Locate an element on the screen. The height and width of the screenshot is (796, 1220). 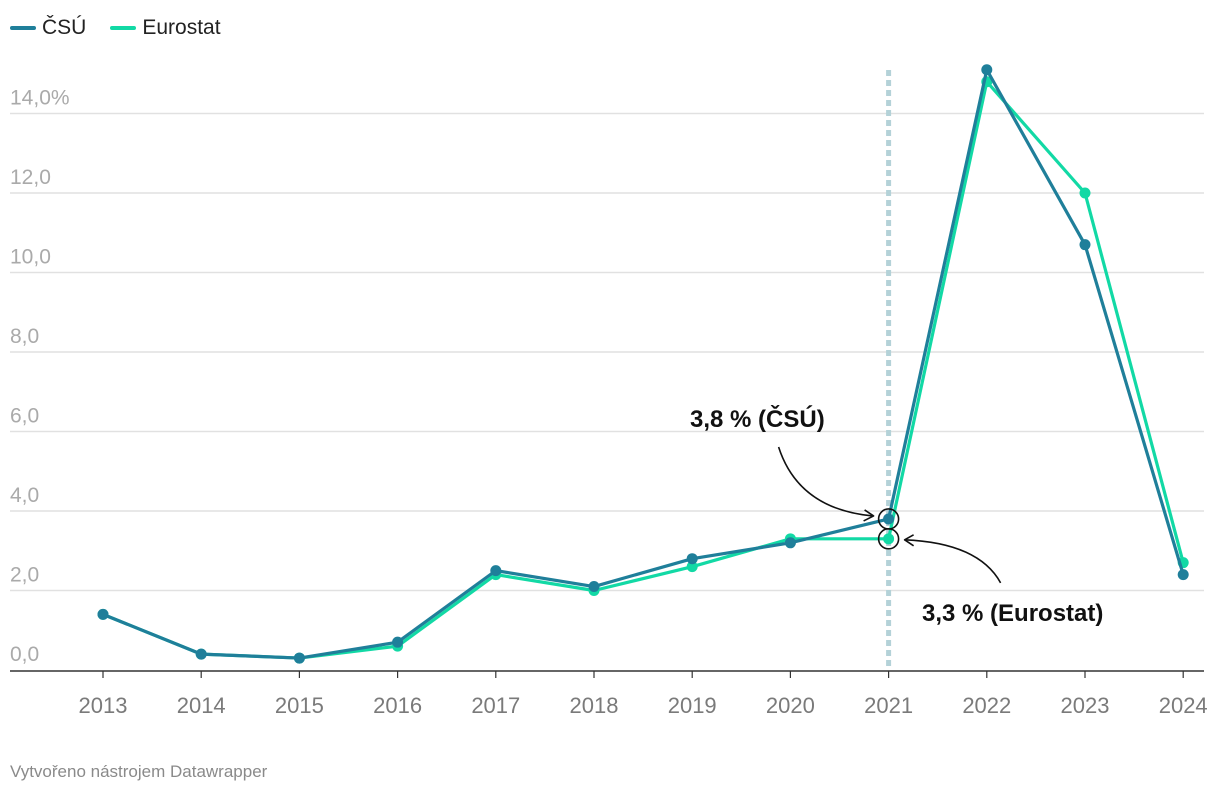
x-tick-label: 2018 is located at coordinates (594, 705).